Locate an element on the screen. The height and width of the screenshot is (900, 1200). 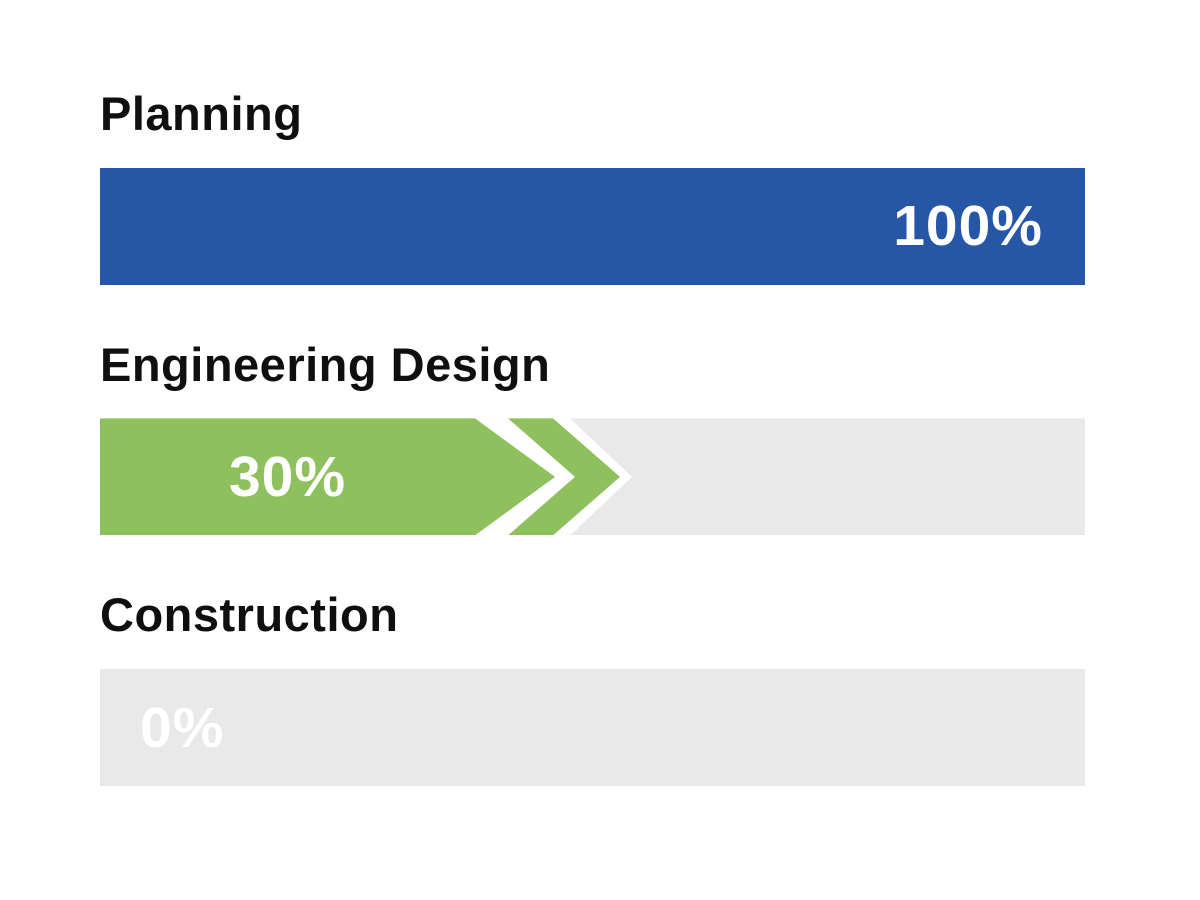
construction-progress-bar: 0% is located at coordinates (592, 728).